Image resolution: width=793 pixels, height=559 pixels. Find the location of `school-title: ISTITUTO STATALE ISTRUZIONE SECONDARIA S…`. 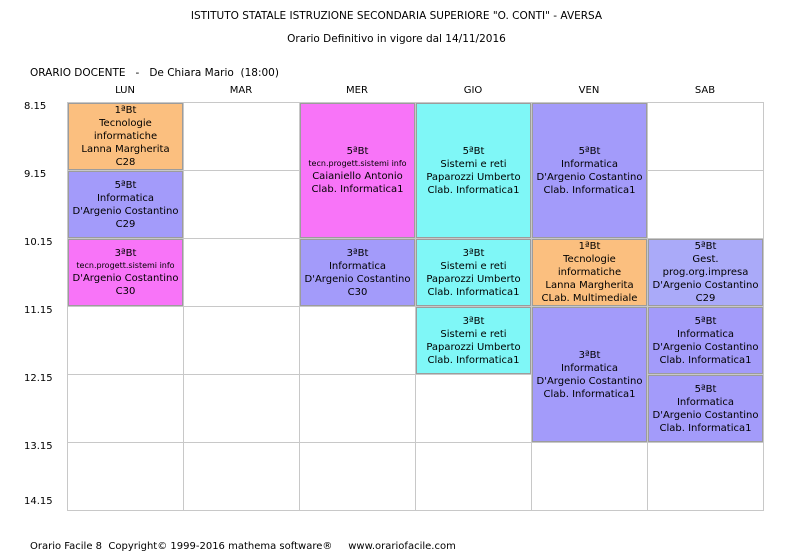

school-title: ISTITUTO STATALE ISTRUZIONE SECONDARIA S… is located at coordinates (396, 16).